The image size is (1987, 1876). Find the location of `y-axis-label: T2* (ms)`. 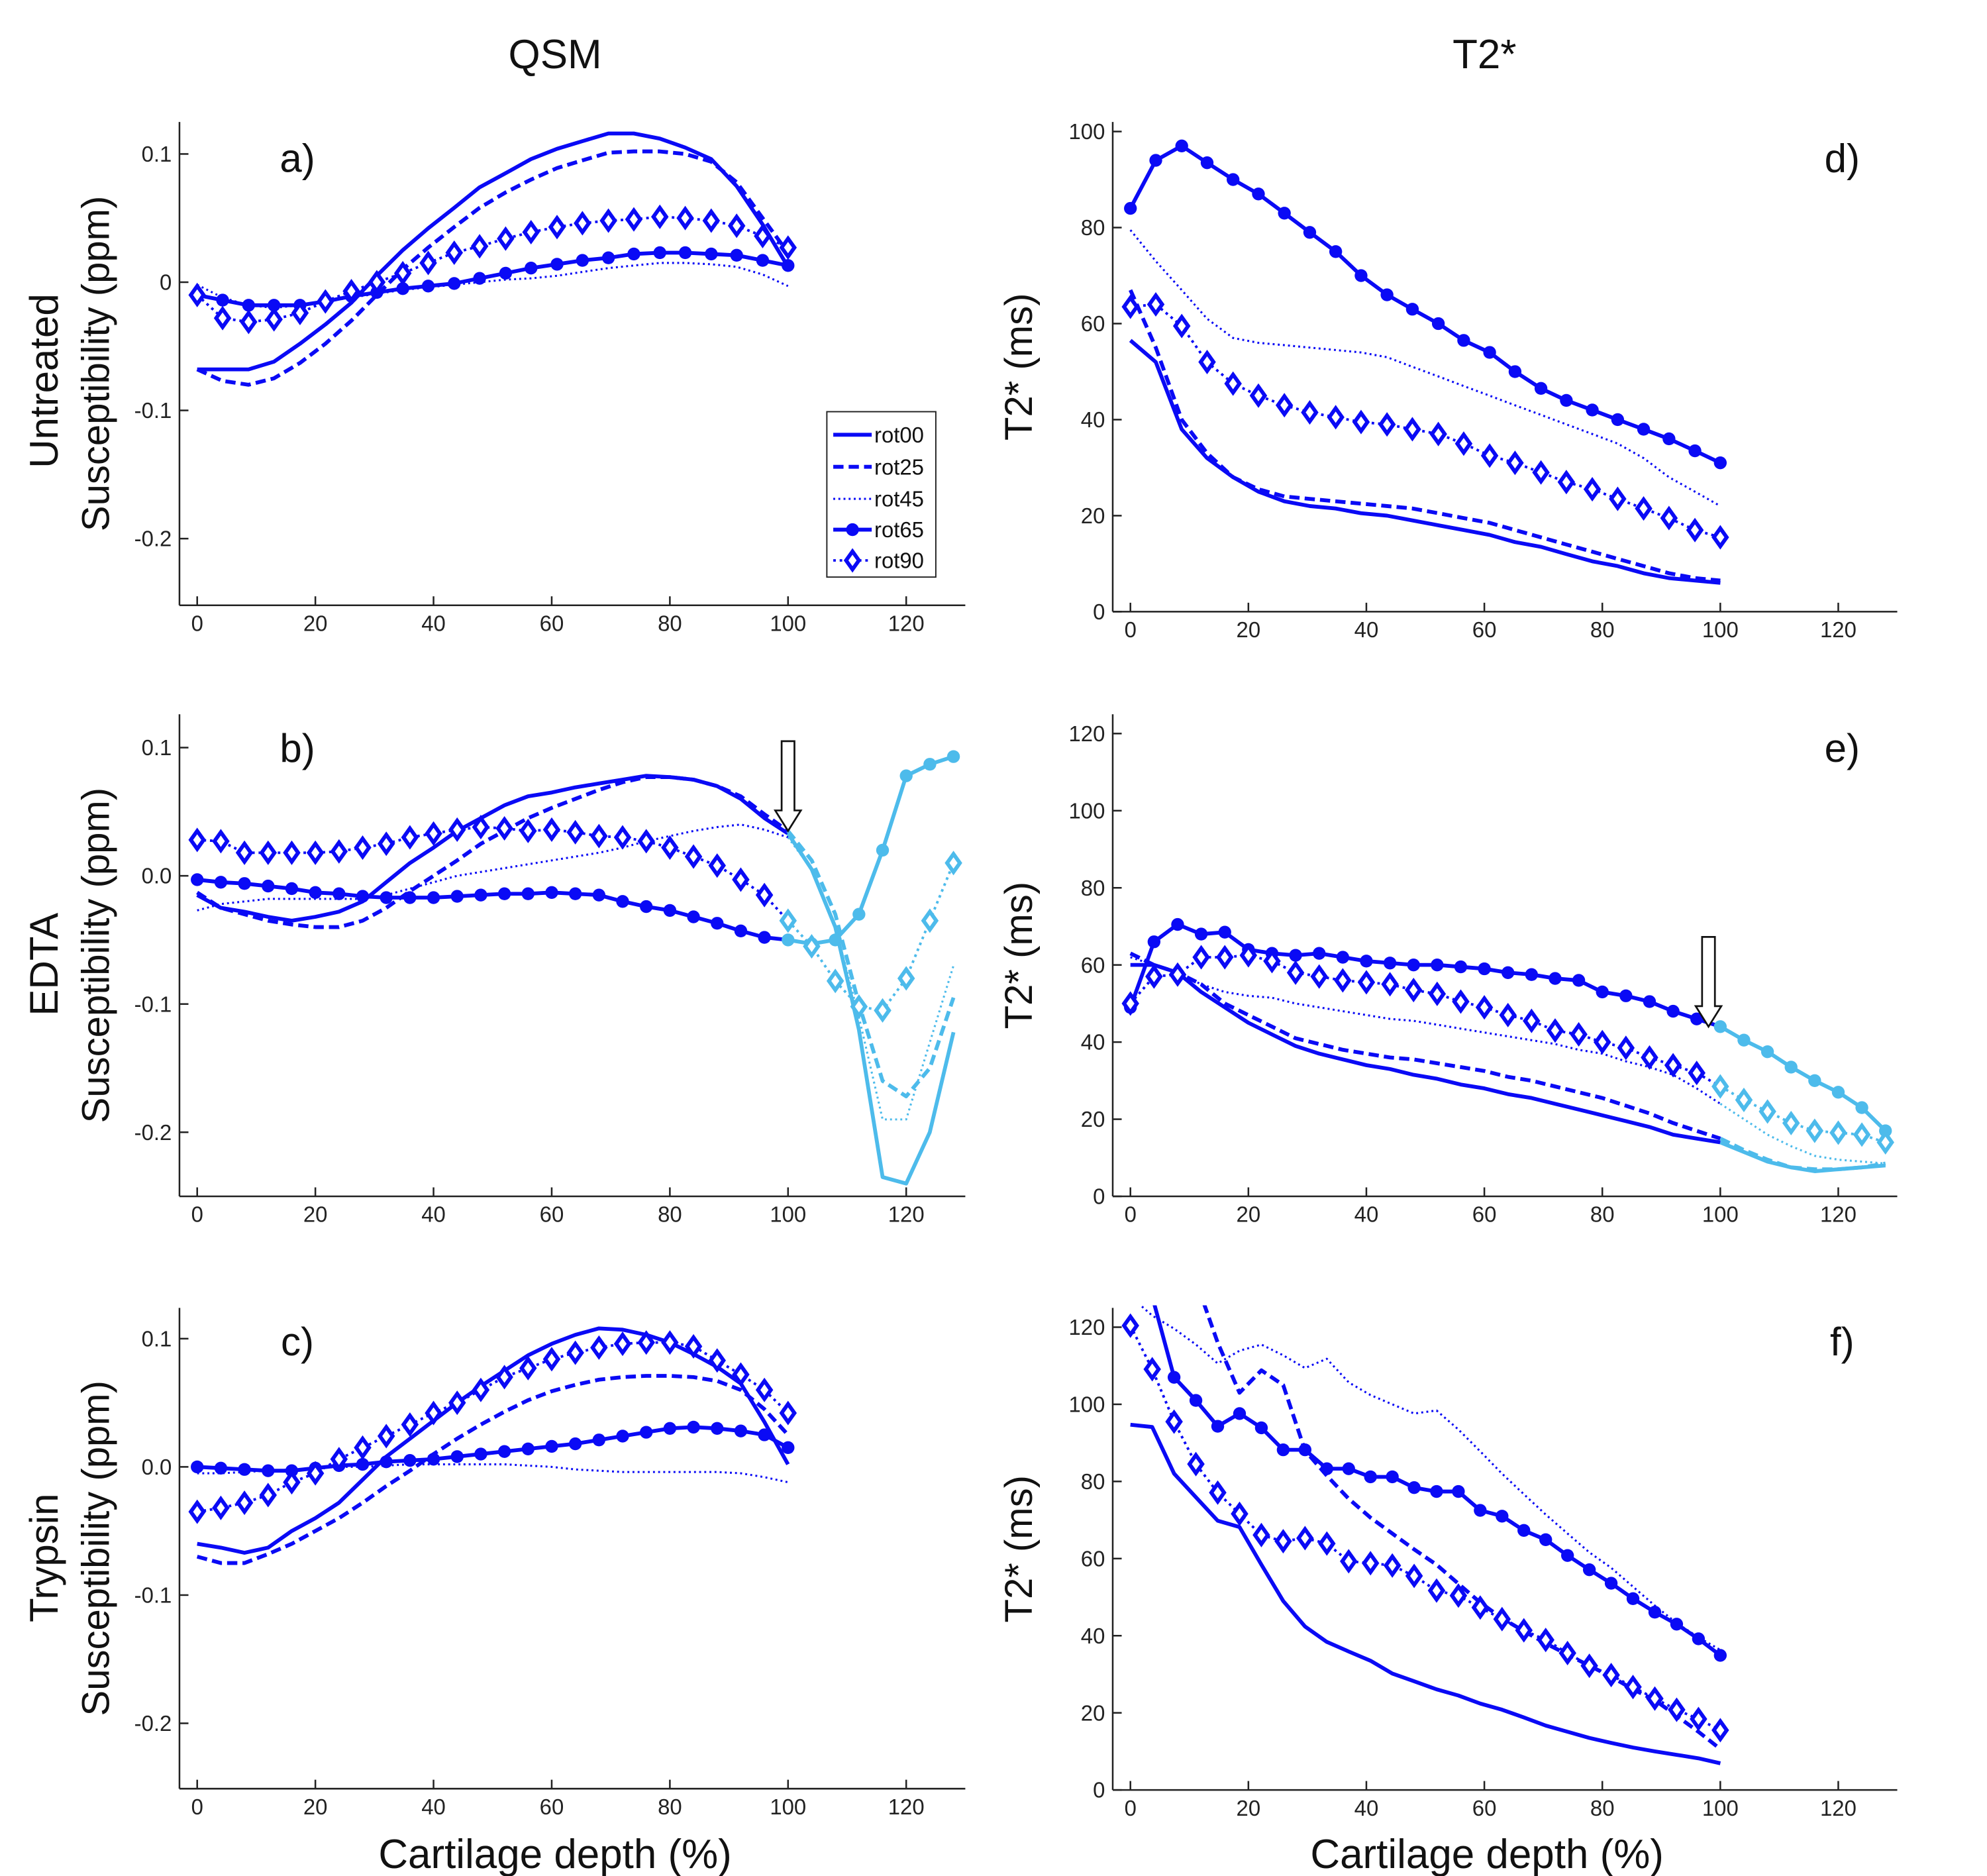

y-axis-label: T2* (ms) is located at coordinates (1019, 955).